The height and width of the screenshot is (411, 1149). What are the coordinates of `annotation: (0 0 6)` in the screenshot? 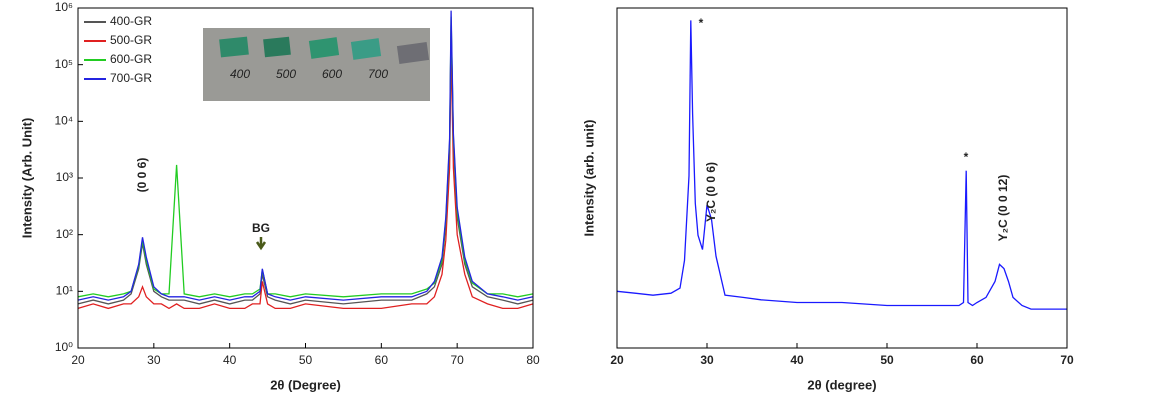 It's located at (142, 175).